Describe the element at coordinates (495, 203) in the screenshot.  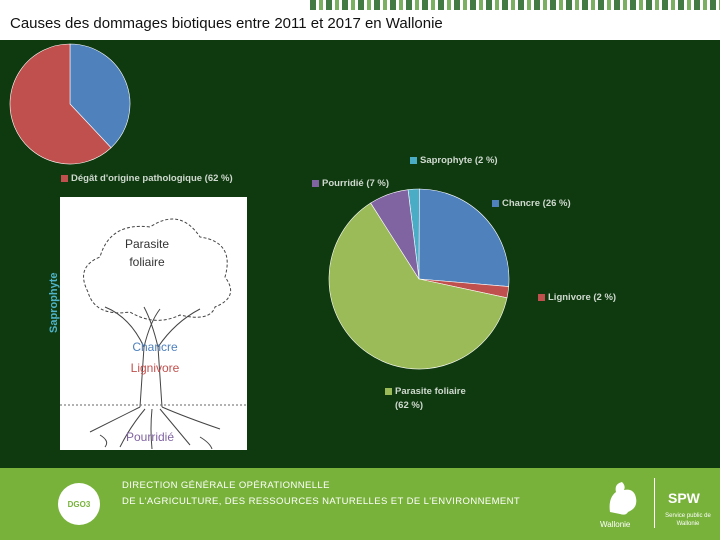
I see `legend-swatch-chancre` at that location.